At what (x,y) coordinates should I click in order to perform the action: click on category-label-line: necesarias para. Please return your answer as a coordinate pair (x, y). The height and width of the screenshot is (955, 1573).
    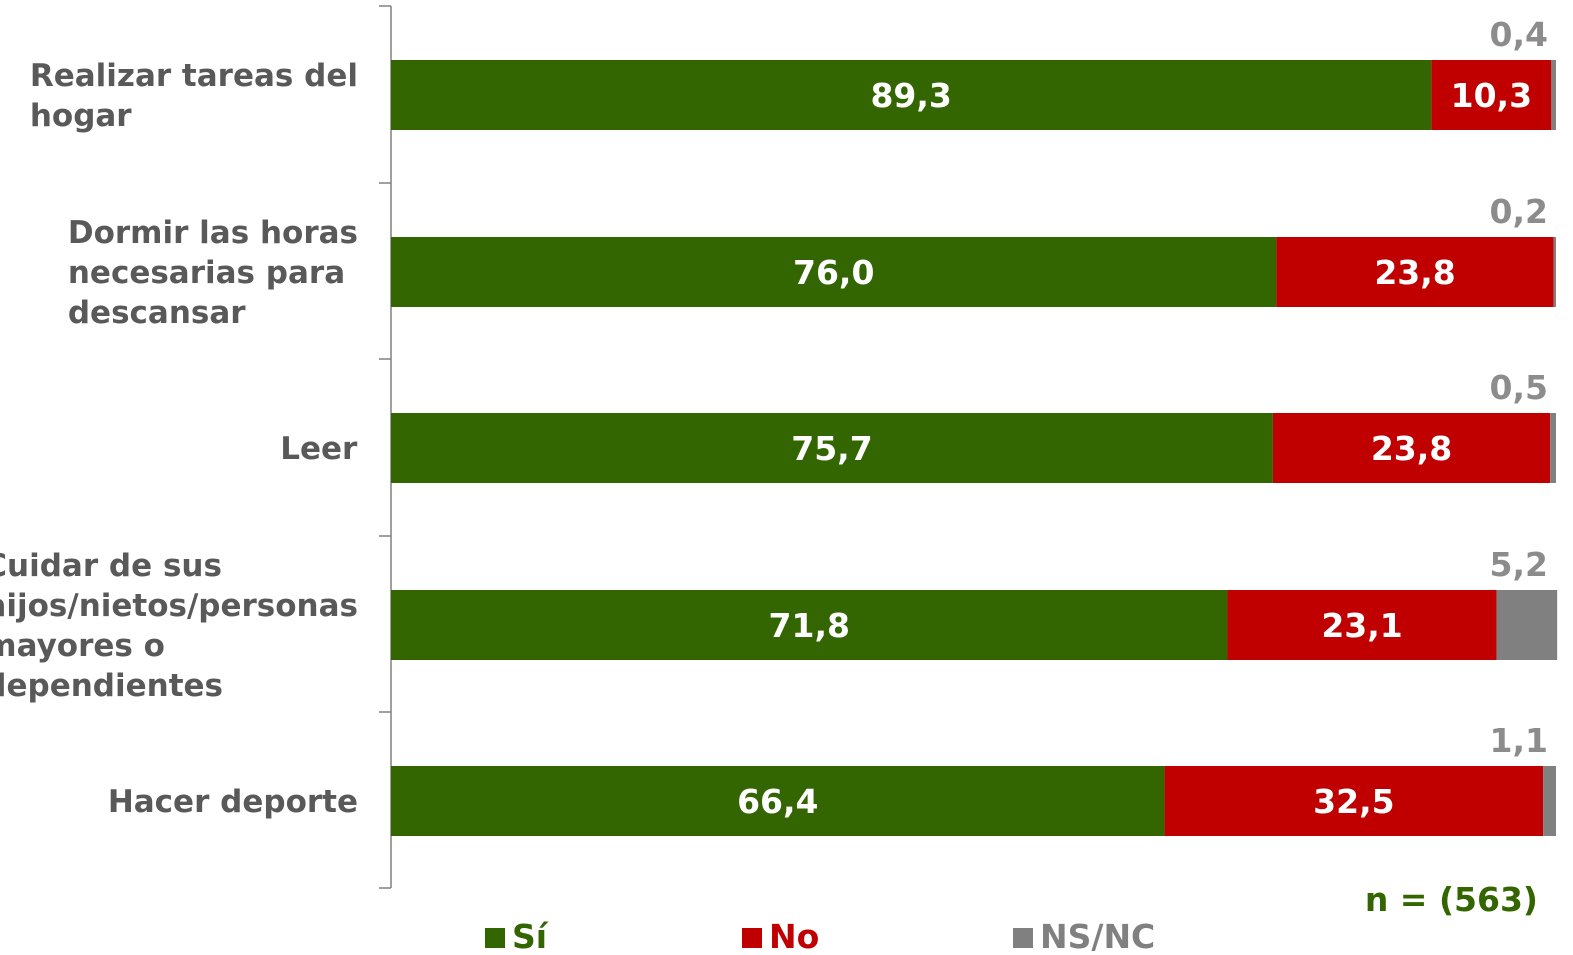
    Looking at the image, I should click on (206, 273).